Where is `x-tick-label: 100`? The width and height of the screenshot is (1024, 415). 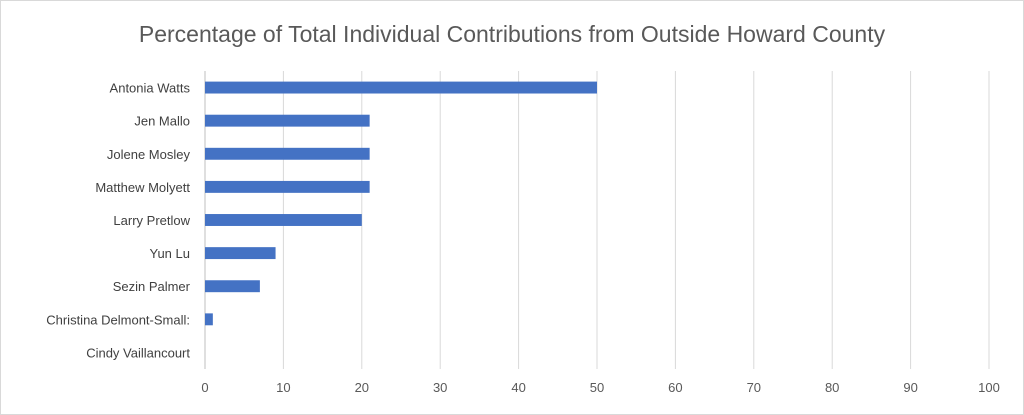 x-tick-label: 100 is located at coordinates (989, 387).